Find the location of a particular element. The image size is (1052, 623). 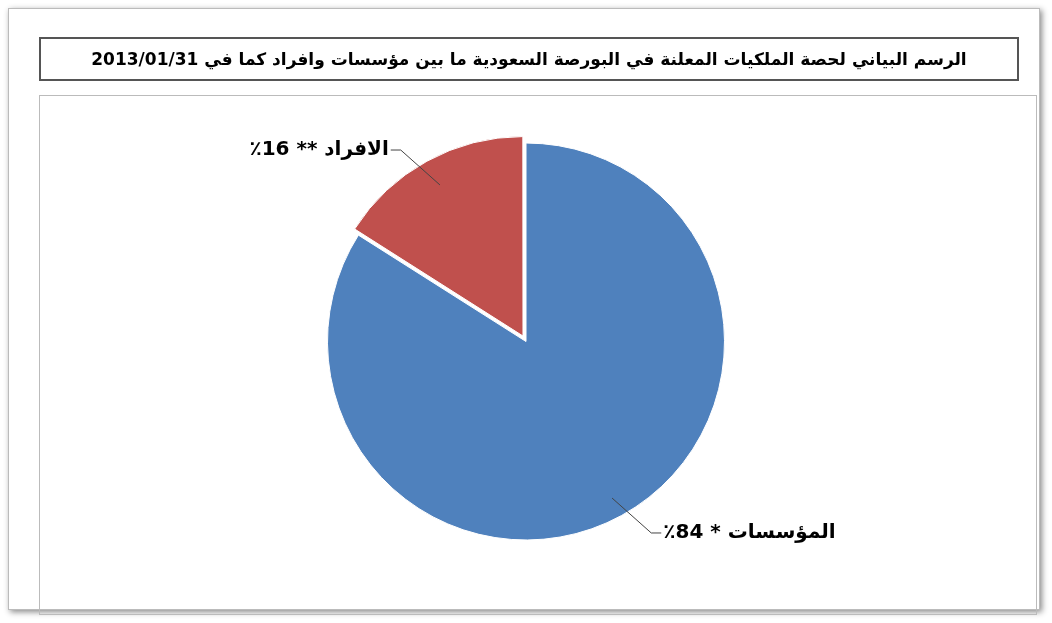

slice-label: الافراد ** 16٪ is located at coordinates (319, 148).